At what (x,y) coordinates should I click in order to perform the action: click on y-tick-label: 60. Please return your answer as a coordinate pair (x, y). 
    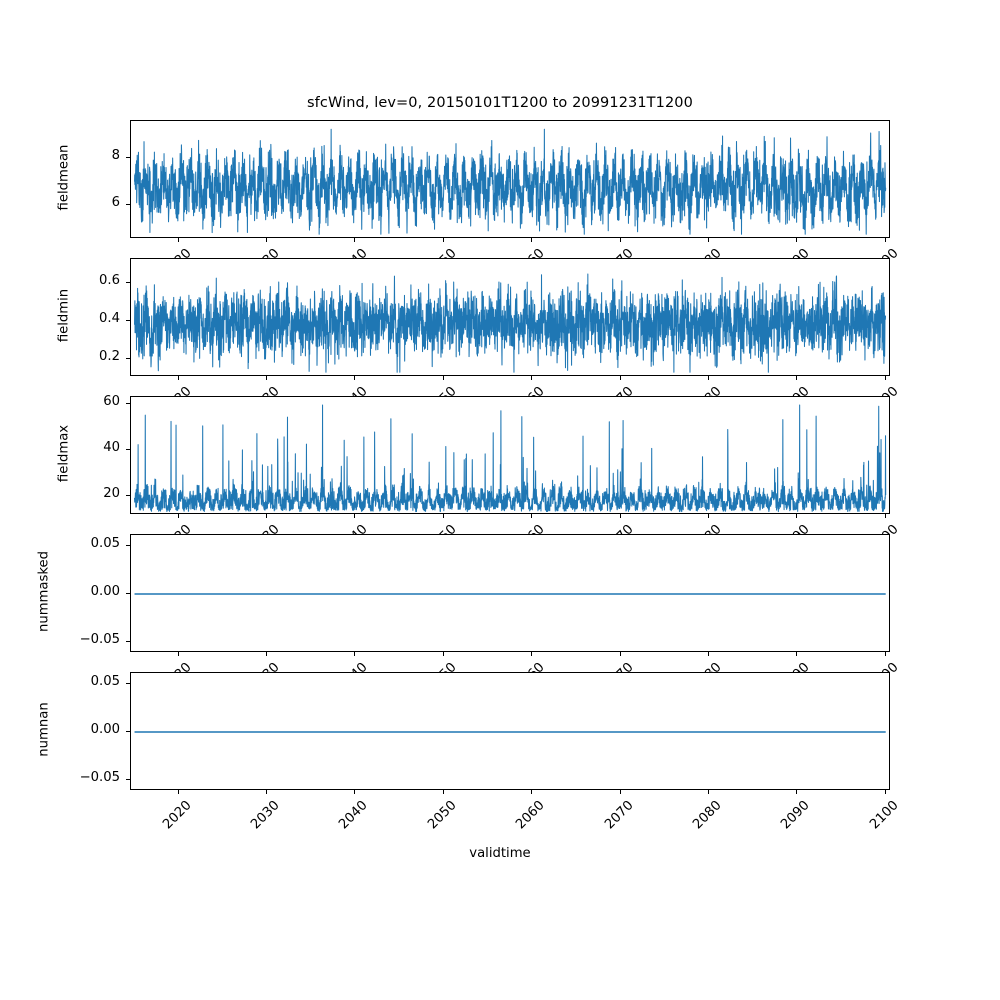
    Looking at the image, I should click on (111, 401).